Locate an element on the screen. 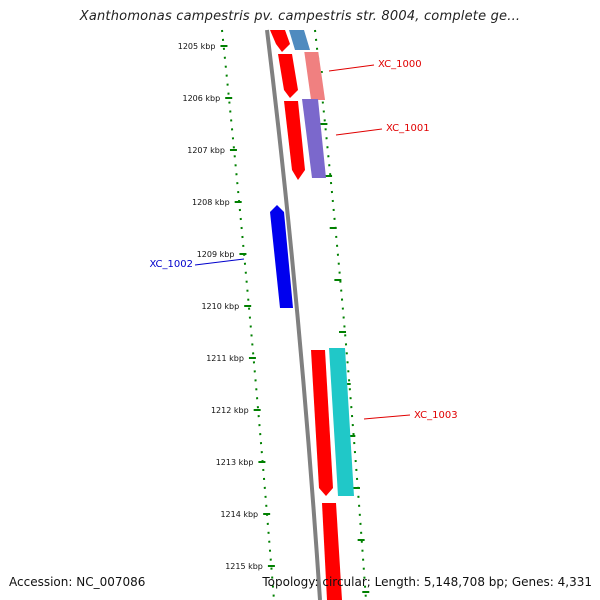  gene-xc1002 is located at coordinates (281, 256).